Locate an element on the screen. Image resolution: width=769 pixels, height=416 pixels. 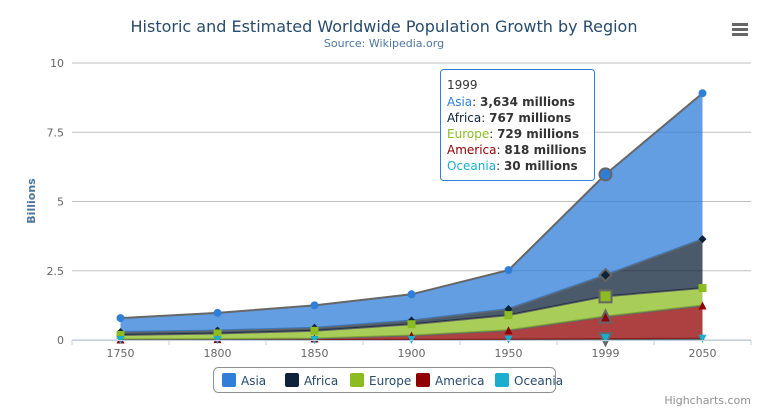
x-tick-label: 1750 is located at coordinates (121, 353).